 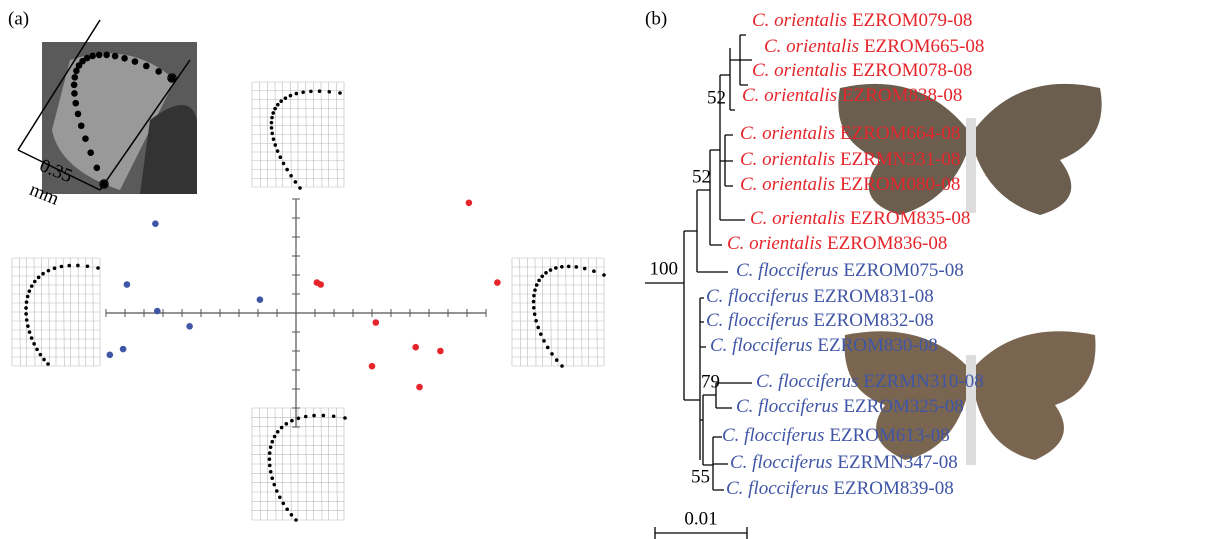 What do you see at coordinates (902, 95) in the screenshot?
I see `leaf-id: EZROM838-08` at bounding box center [902, 95].